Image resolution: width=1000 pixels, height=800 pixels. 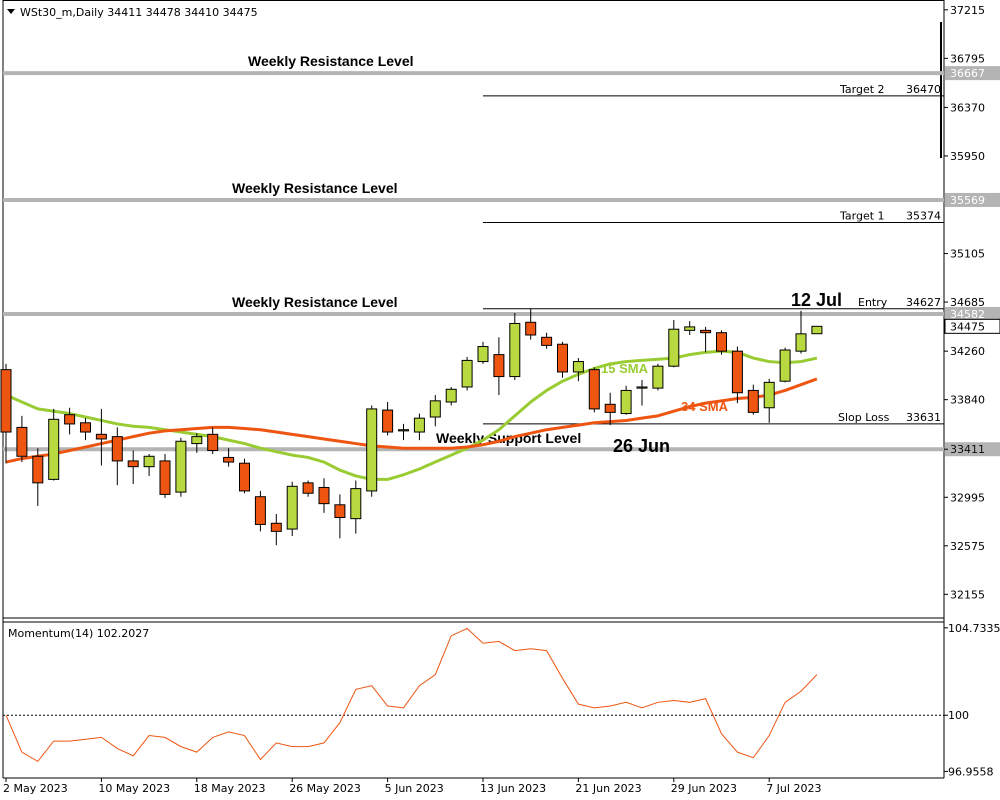 What do you see at coordinates (971, 771) in the screenshot?
I see `momentum-tick-label: 96.9558` at bounding box center [971, 771].